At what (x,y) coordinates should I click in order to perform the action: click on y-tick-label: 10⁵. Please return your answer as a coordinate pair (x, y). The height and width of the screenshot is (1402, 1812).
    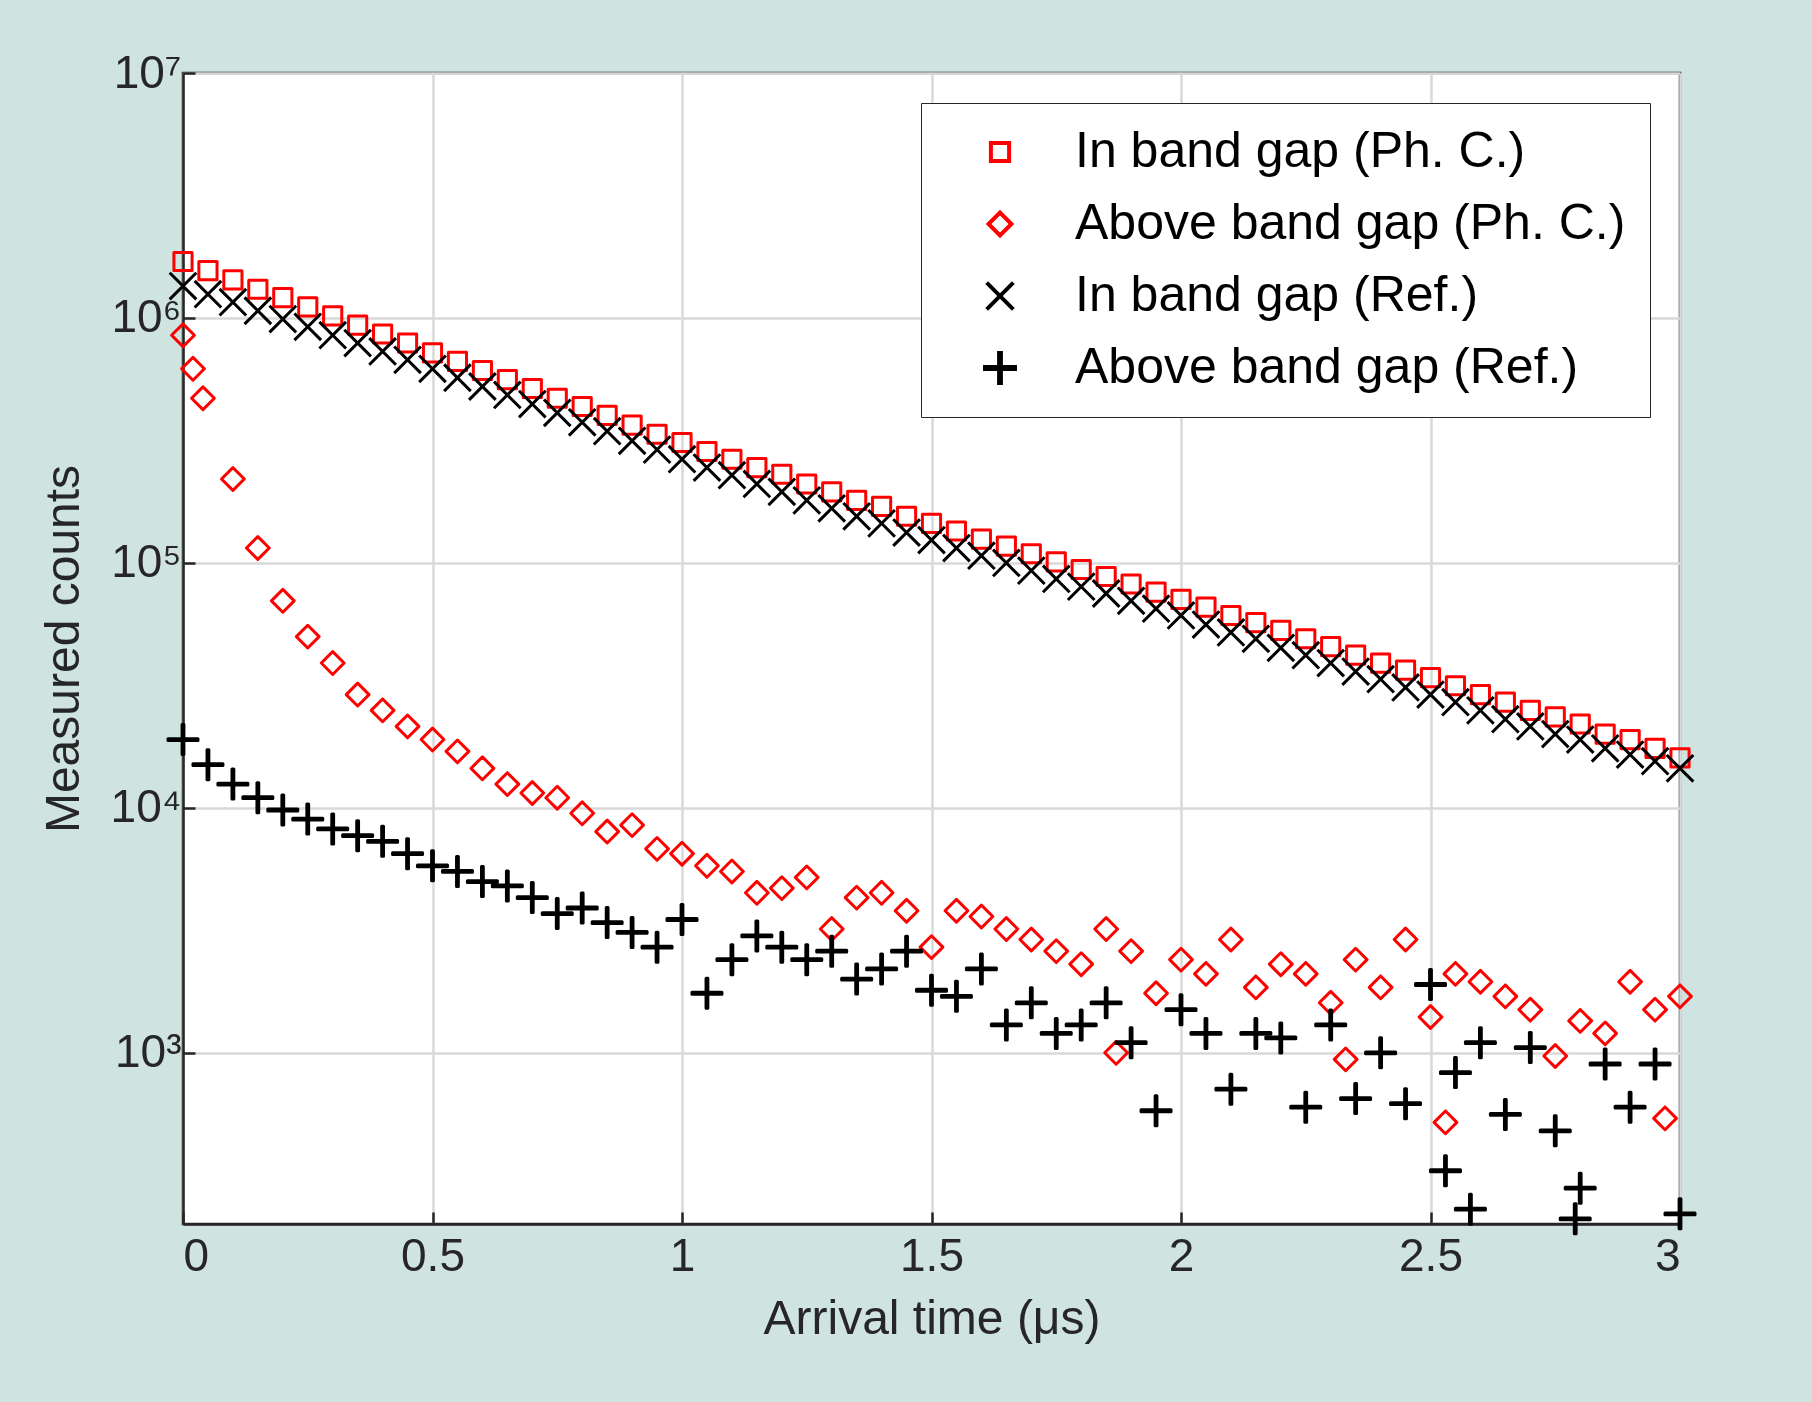
    Looking at the image, I should click on (146, 561).